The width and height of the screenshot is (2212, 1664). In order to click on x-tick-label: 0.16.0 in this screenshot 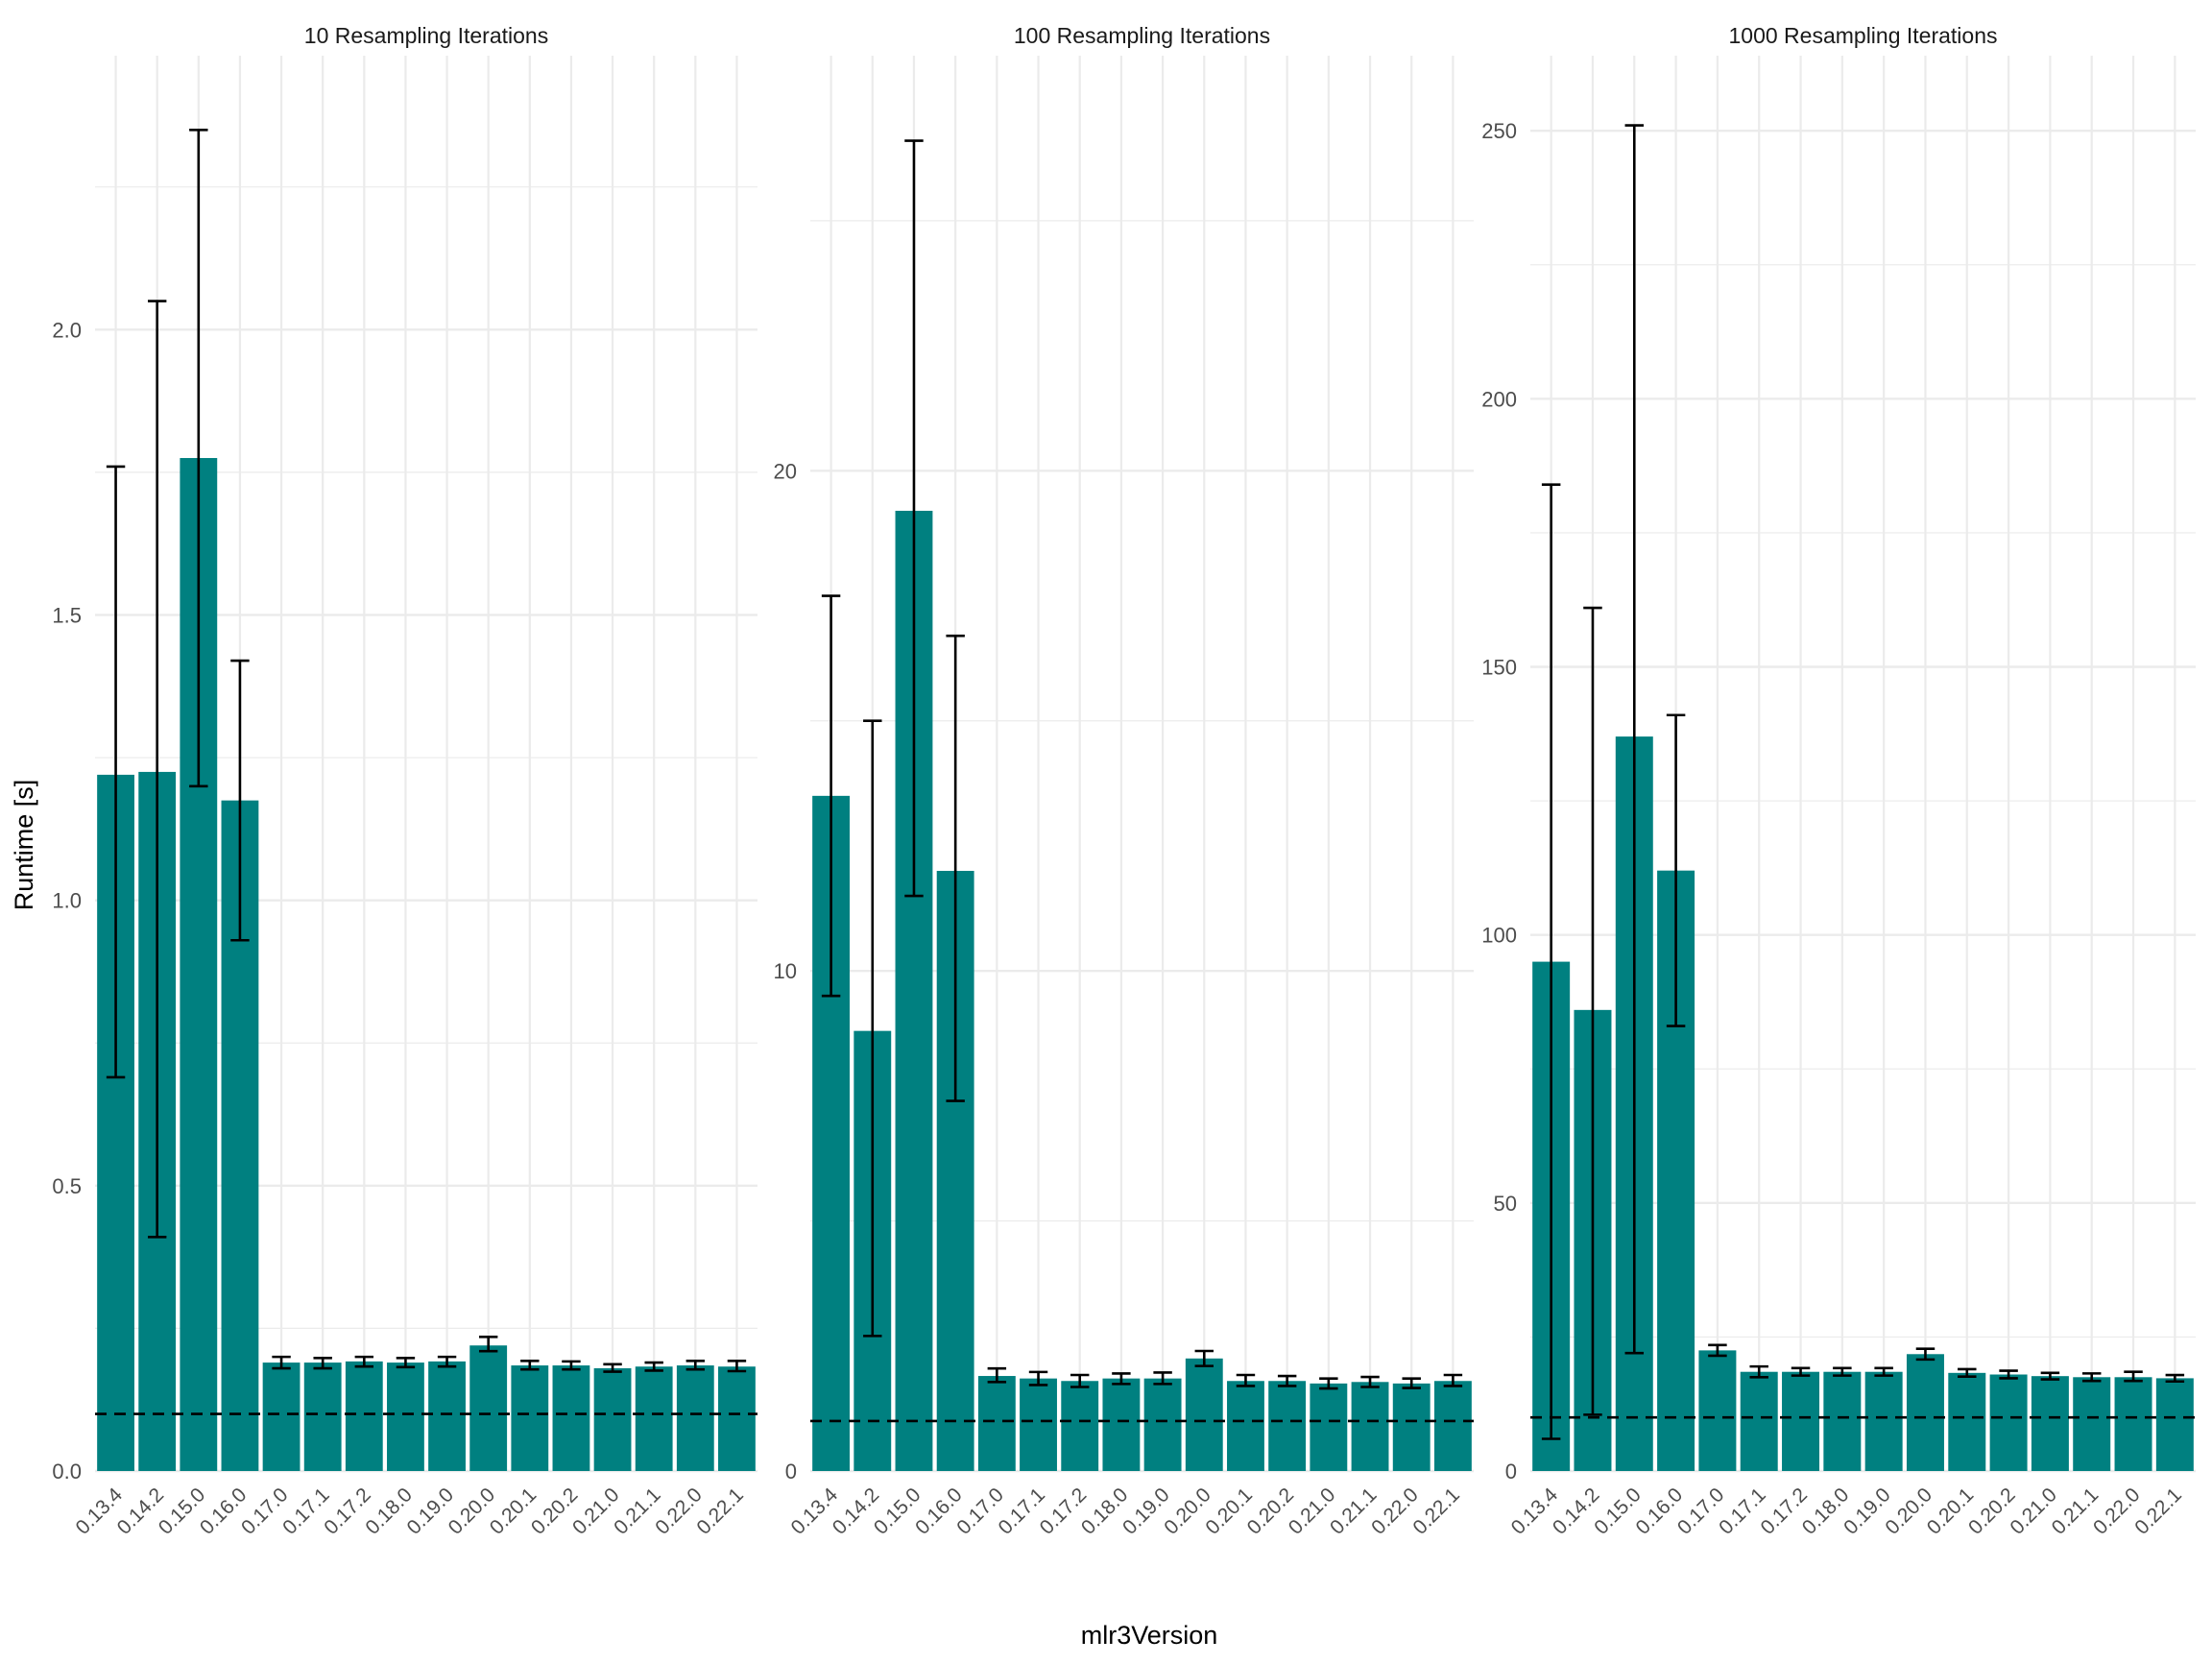, I will do `click(1660, 1511)`.